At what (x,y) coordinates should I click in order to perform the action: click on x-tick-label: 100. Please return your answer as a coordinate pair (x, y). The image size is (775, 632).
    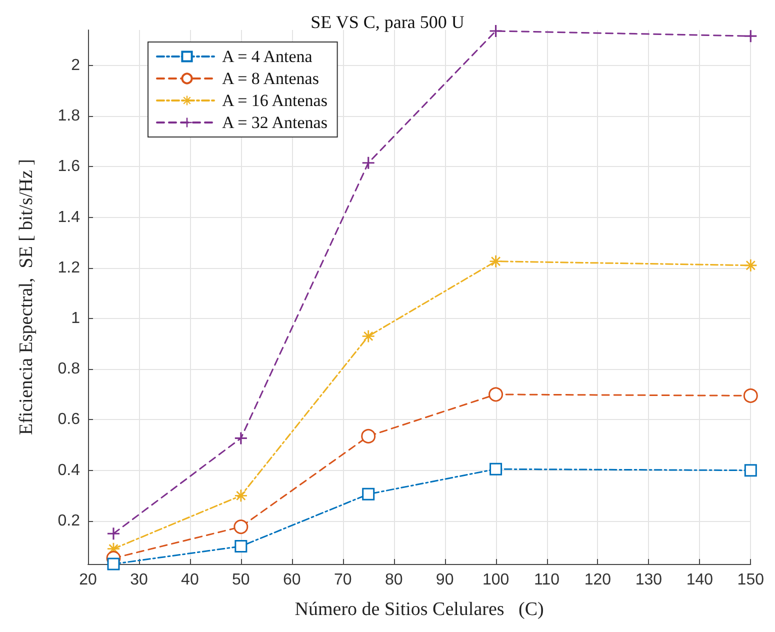
    Looking at the image, I should click on (496, 580).